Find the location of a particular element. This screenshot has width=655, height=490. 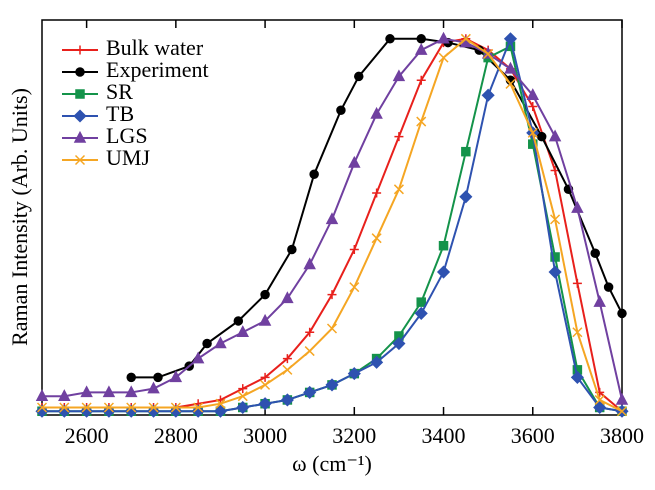

x-tick-label: 2600 is located at coordinates (87, 435).